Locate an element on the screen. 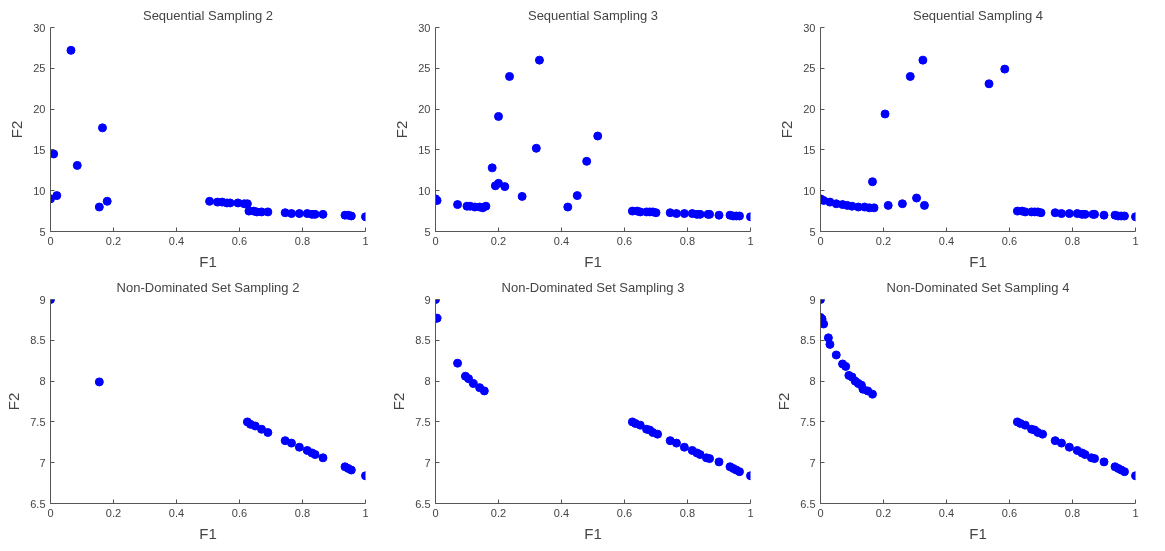  chart-title: Non-Dominated Set Sampling 4 is located at coordinates (978, 287).